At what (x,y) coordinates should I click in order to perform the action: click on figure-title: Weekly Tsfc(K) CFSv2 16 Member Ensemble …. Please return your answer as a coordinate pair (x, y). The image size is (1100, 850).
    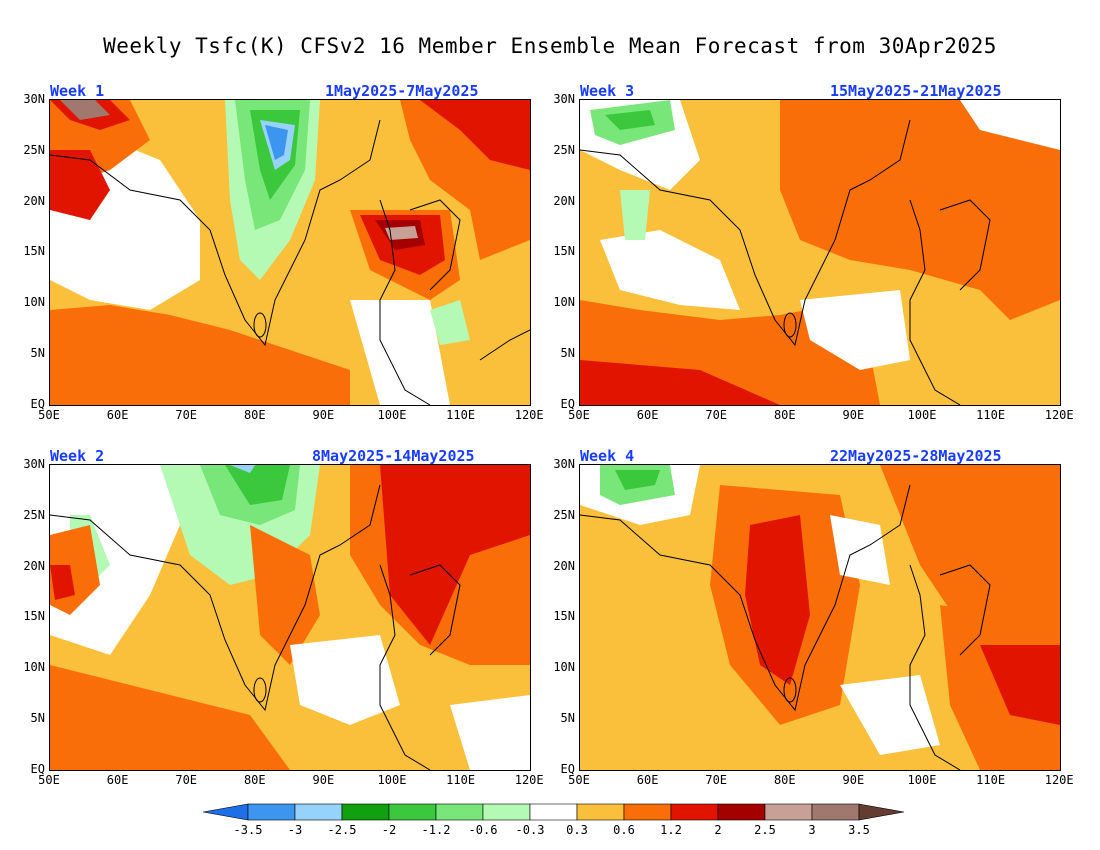
    Looking at the image, I should click on (550, 46).